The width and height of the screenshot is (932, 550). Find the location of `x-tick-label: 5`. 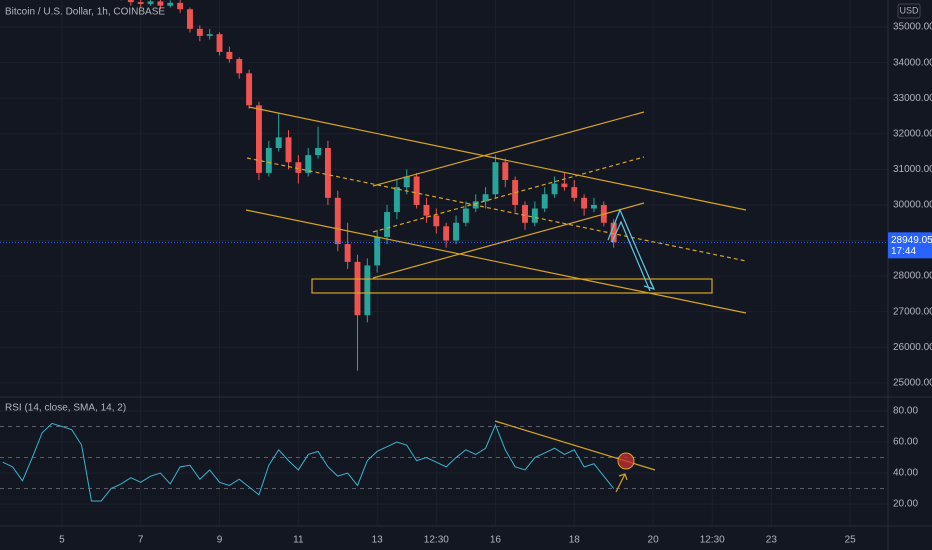

x-tick-label: 5 is located at coordinates (62, 540).